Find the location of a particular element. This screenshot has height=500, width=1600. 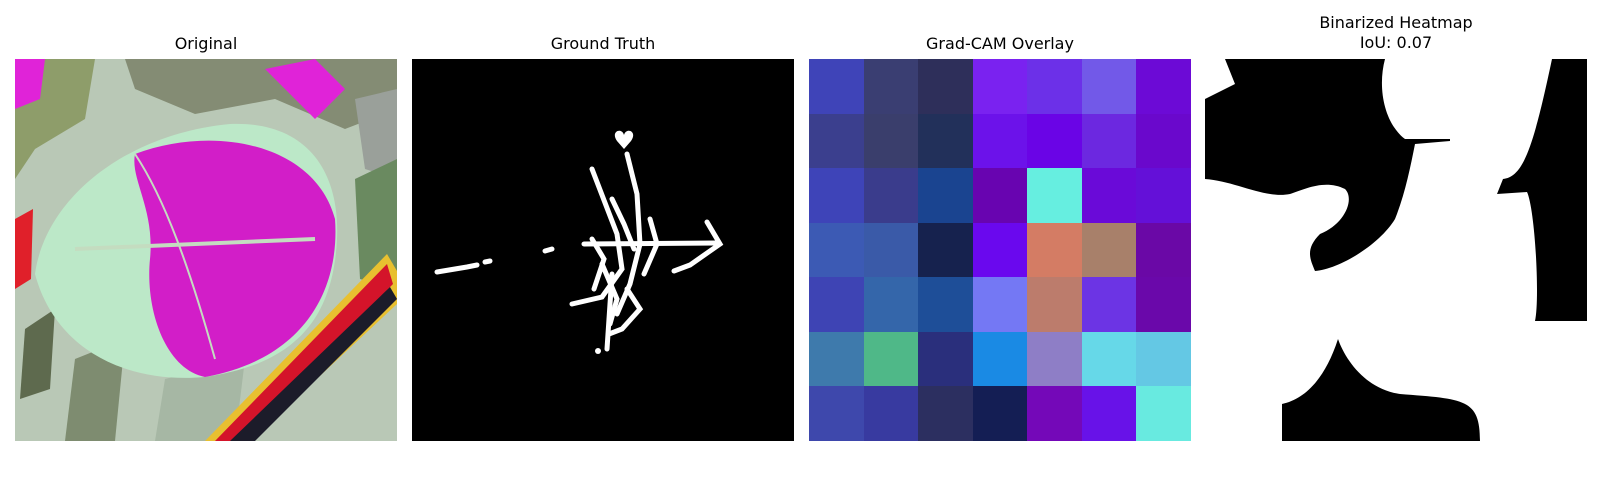

panel-title-ground-truth: Ground Truth is located at coordinates (603, 43).